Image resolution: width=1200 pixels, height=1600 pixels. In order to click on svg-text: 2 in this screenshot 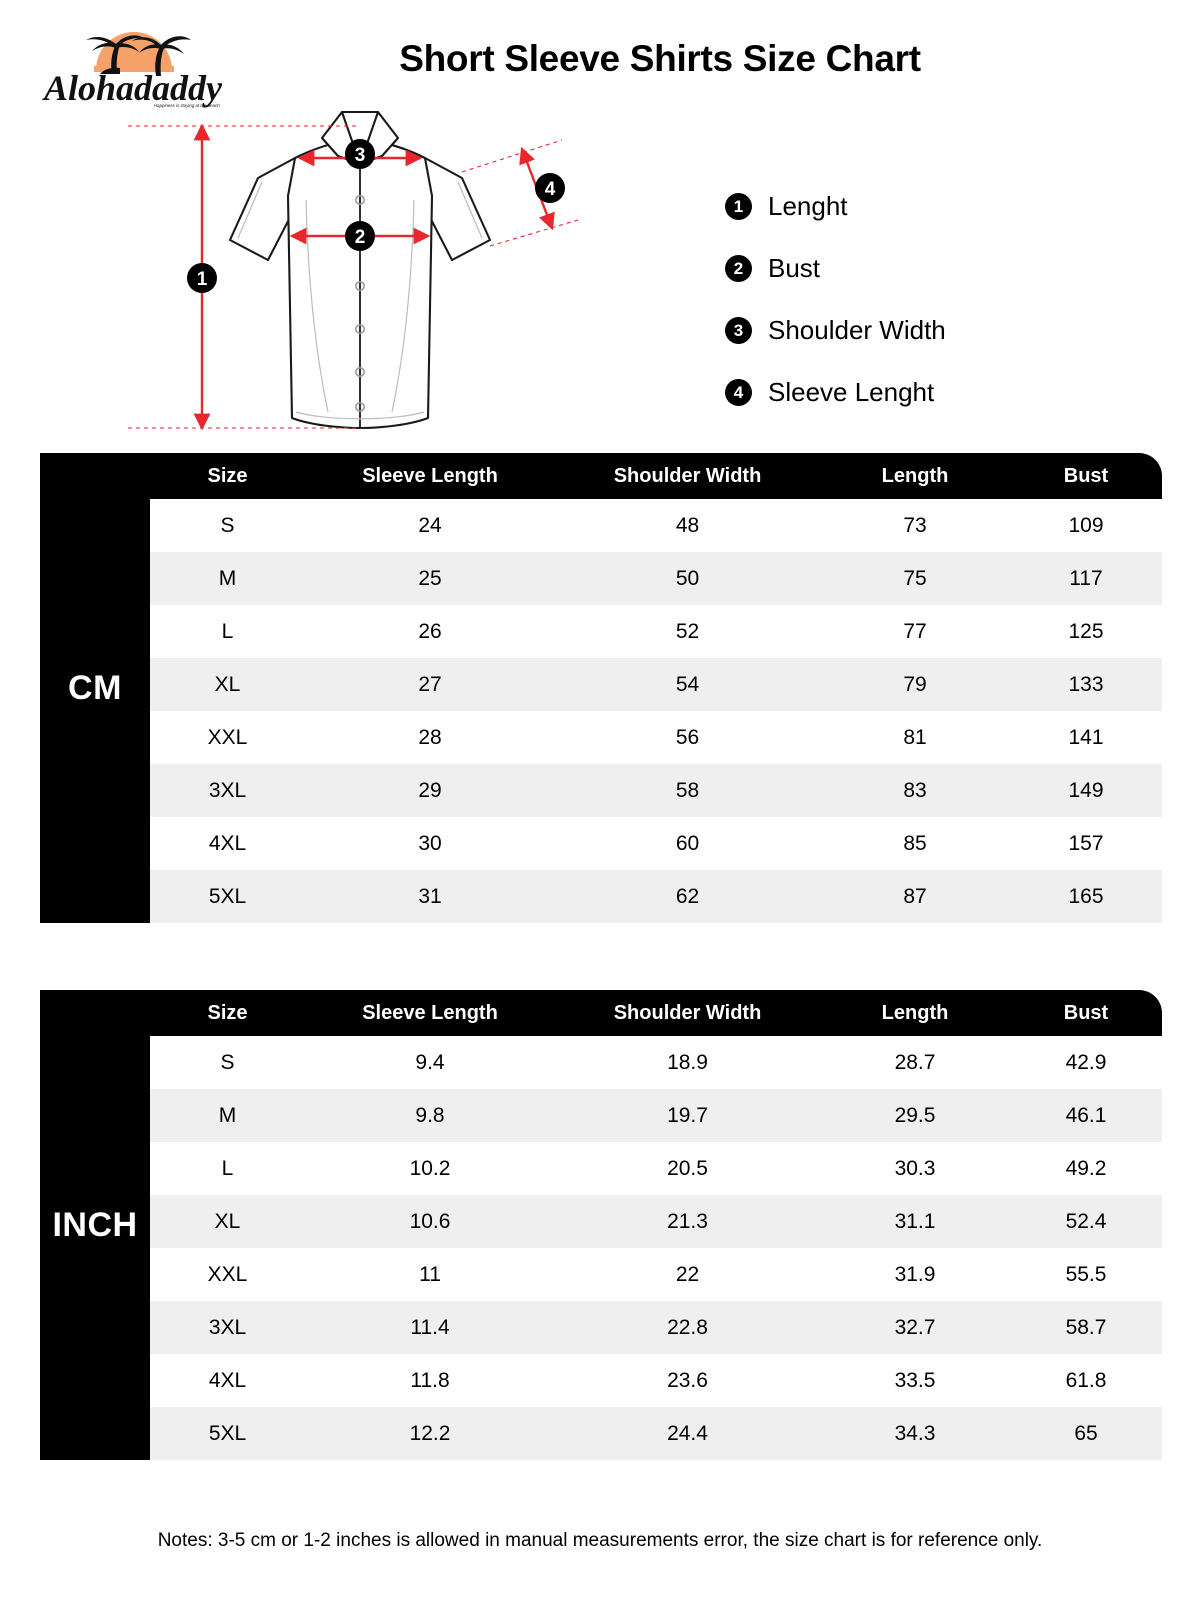, I will do `click(360, 237)`.